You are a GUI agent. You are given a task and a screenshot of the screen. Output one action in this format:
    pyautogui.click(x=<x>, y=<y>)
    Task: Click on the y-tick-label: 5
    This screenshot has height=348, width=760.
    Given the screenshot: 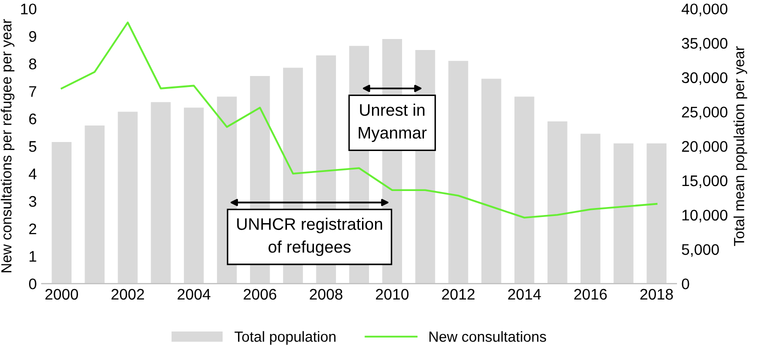 What is the action you would take?
    pyautogui.click(x=32, y=146)
    